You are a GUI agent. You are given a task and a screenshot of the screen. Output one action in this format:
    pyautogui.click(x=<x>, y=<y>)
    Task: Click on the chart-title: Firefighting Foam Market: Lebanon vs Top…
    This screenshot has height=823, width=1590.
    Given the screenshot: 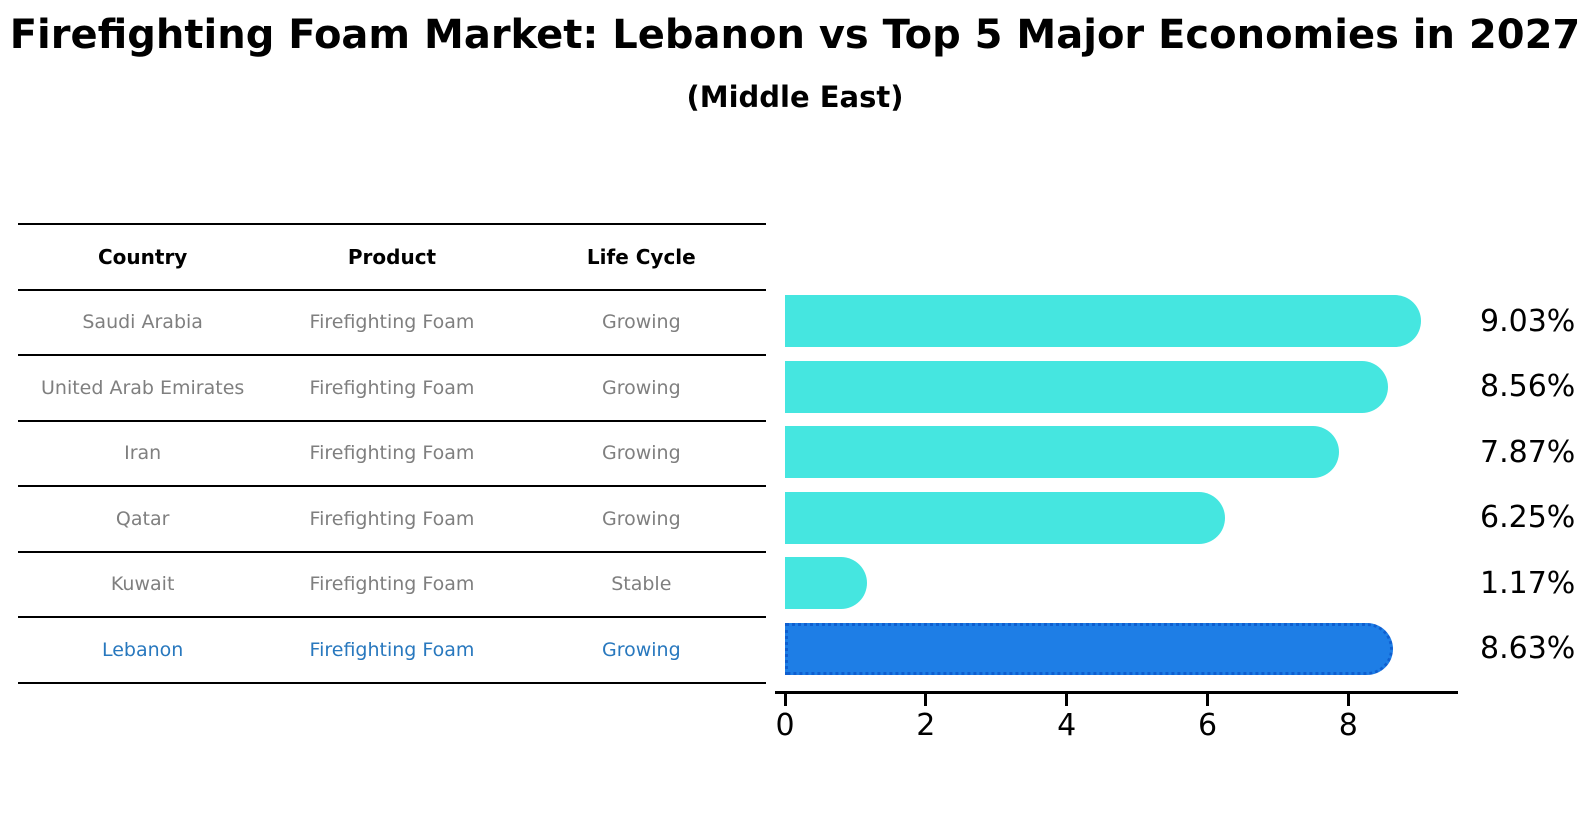 What is the action you would take?
    pyautogui.click(x=795, y=35)
    